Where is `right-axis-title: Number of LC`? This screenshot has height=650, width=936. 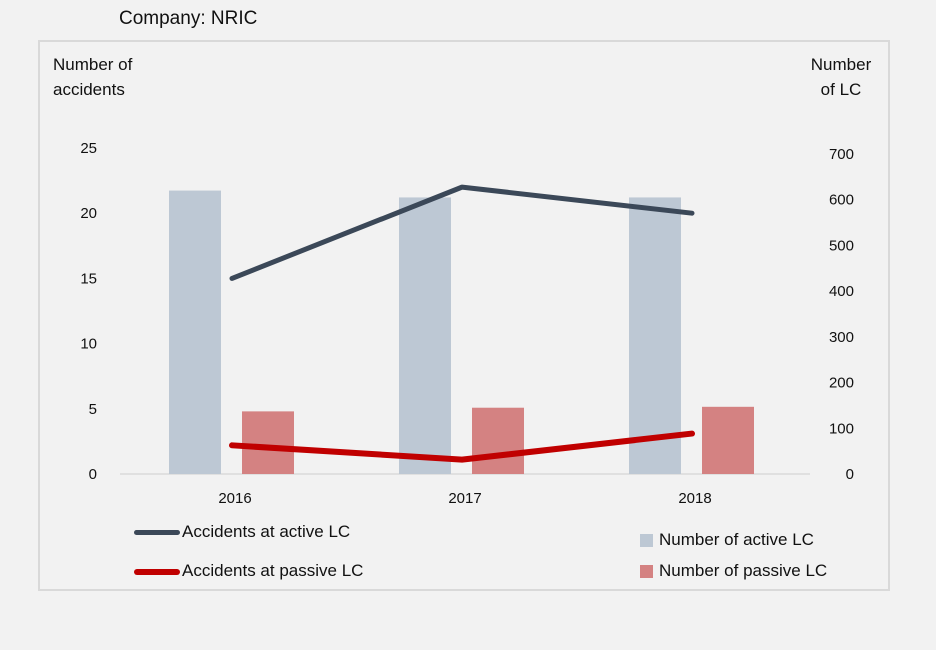
right-axis-title: Number of LC is located at coordinates (841, 77).